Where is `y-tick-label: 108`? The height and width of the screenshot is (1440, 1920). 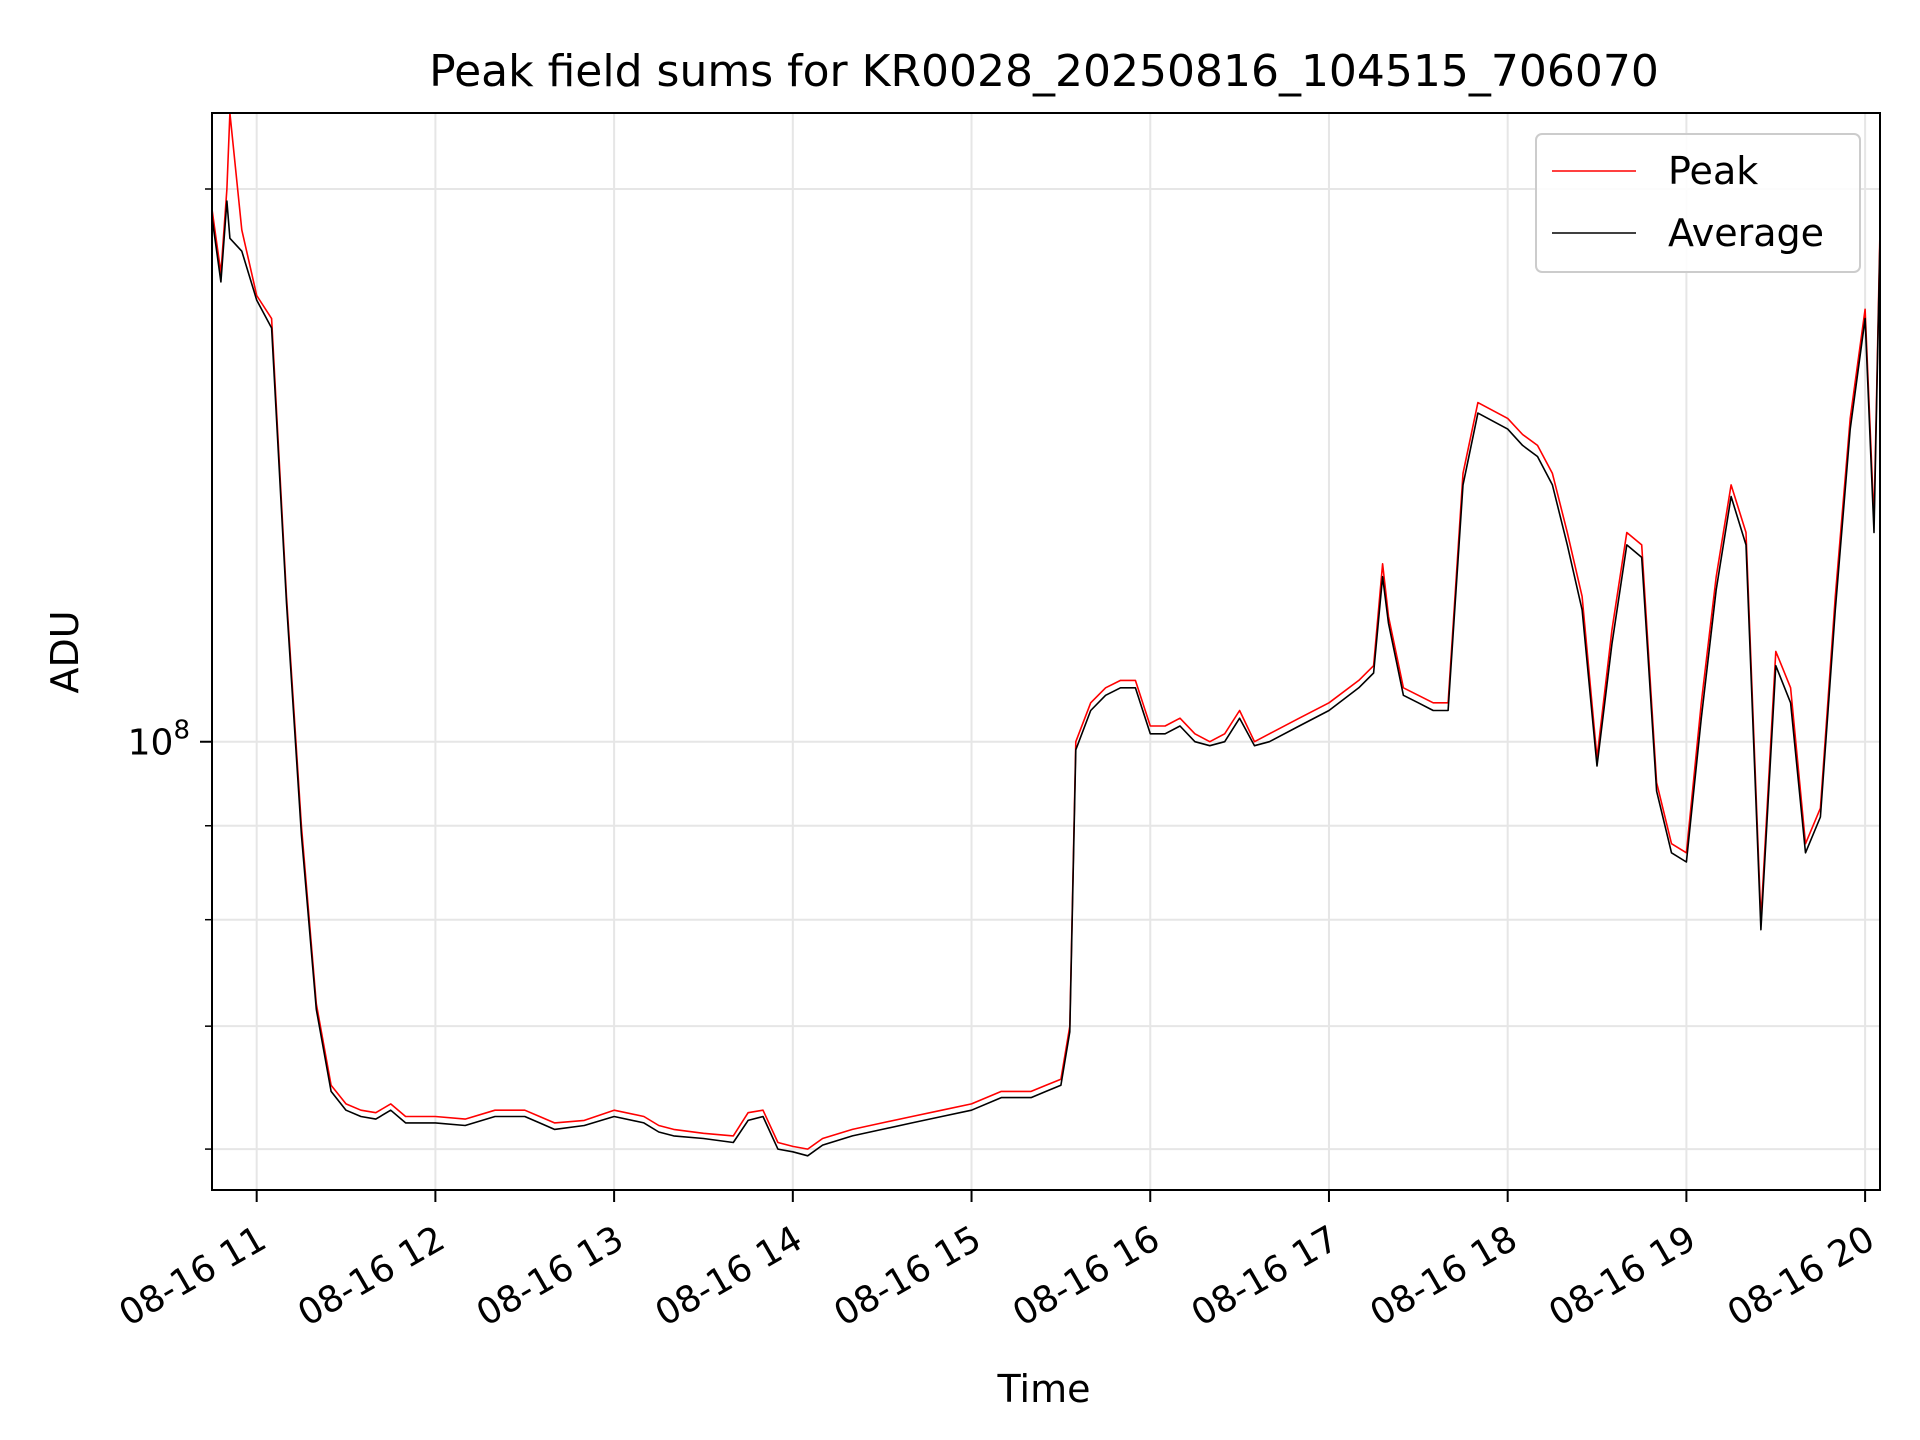 y-tick-label: 108 is located at coordinates (159, 740).